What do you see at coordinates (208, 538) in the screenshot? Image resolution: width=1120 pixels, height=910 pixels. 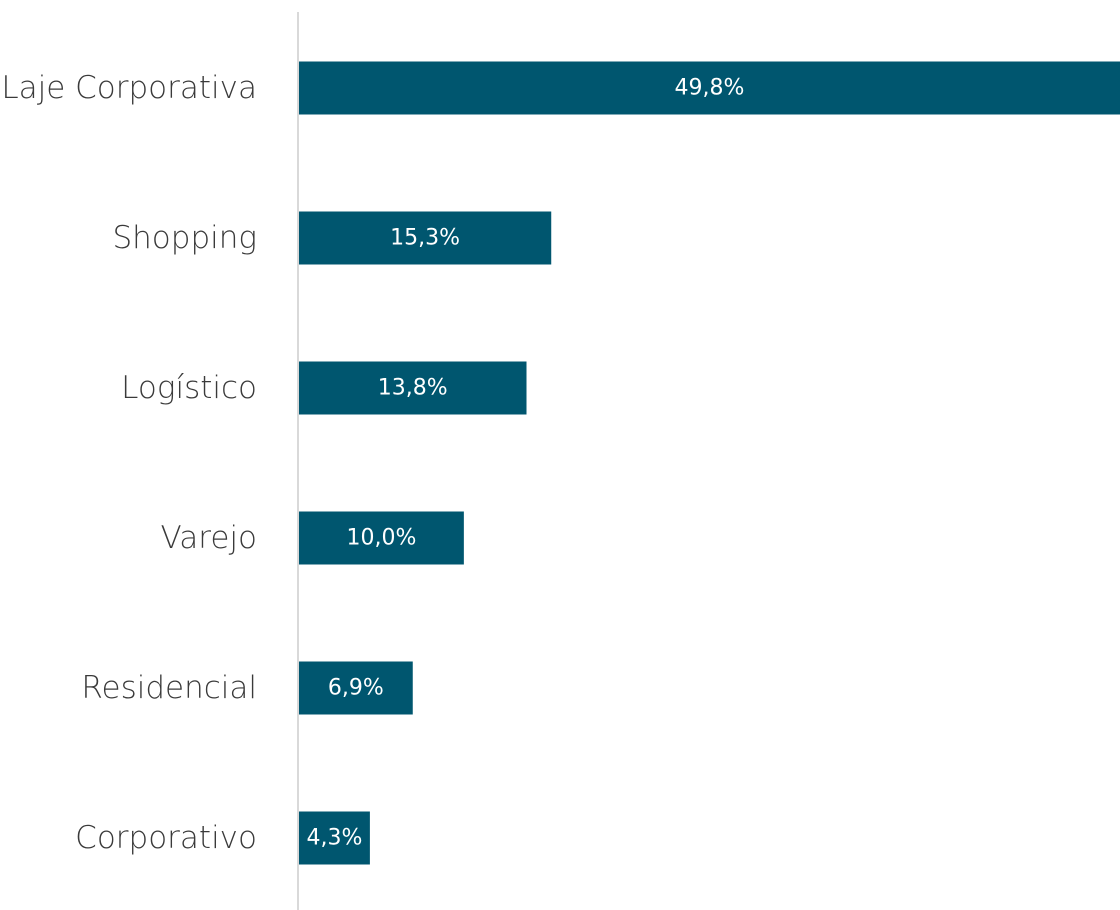 I see `category-label: Varejo` at bounding box center [208, 538].